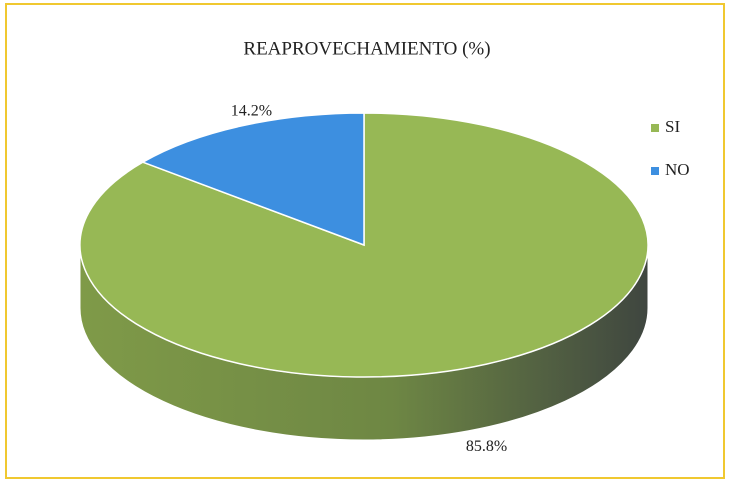 The image size is (731, 484). Describe the element at coordinates (366, 48) in the screenshot. I see `chart-title: REAPROVECHAMIENTO (%)` at that location.